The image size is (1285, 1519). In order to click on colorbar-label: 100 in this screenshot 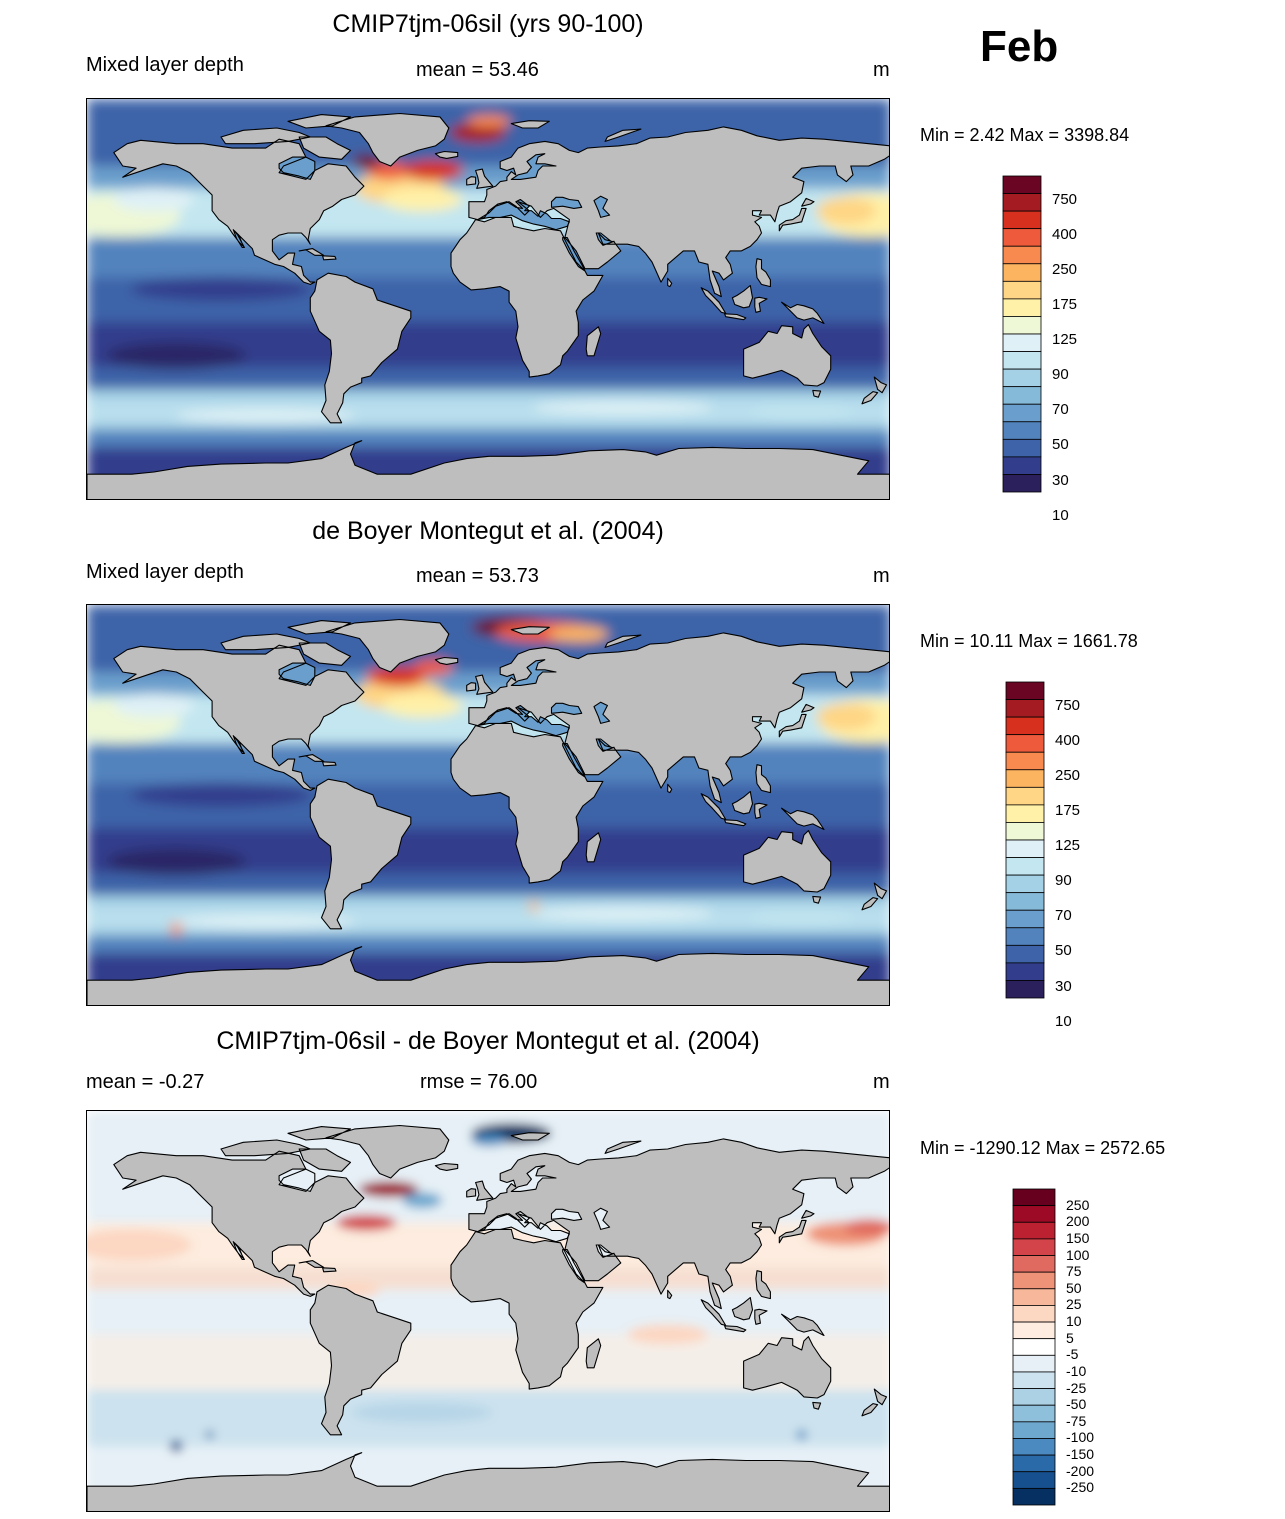, I will do `click(1078, 1254)`.